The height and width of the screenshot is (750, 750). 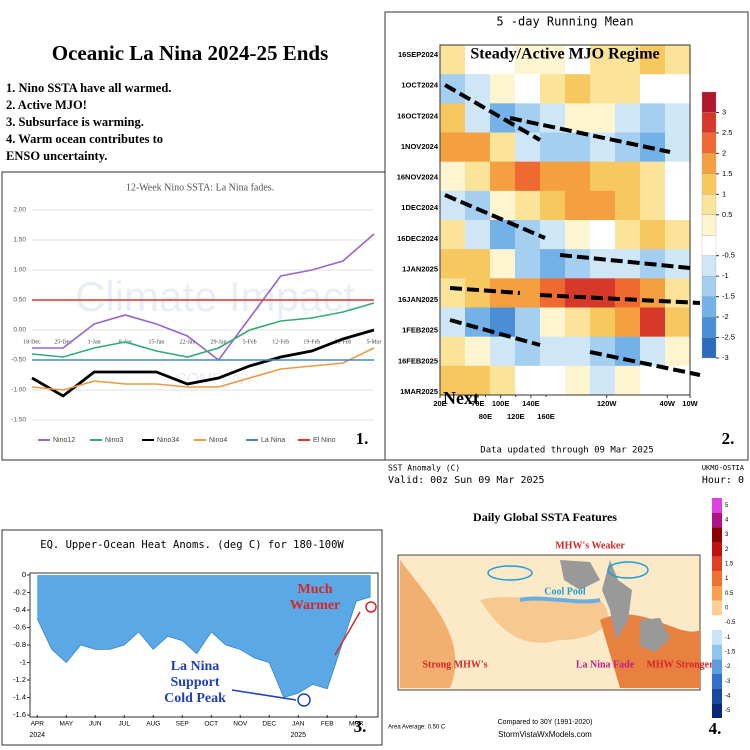 I want to click on map-footer: StormVistaWxModels.com, so click(x=545, y=734).